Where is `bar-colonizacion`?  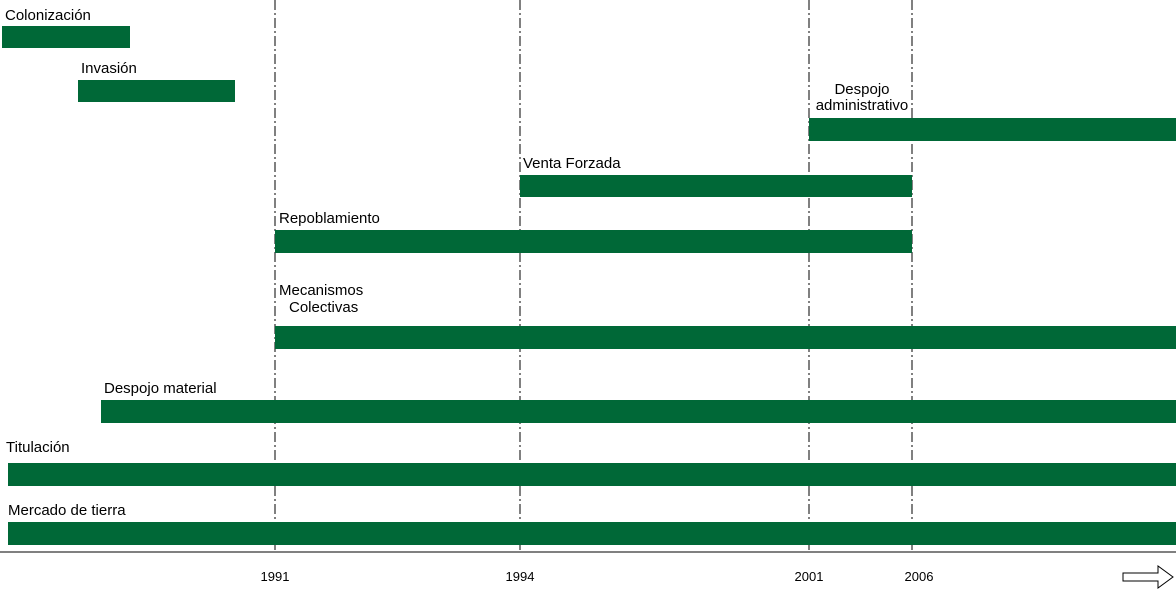
bar-colonizacion is located at coordinates (66, 37).